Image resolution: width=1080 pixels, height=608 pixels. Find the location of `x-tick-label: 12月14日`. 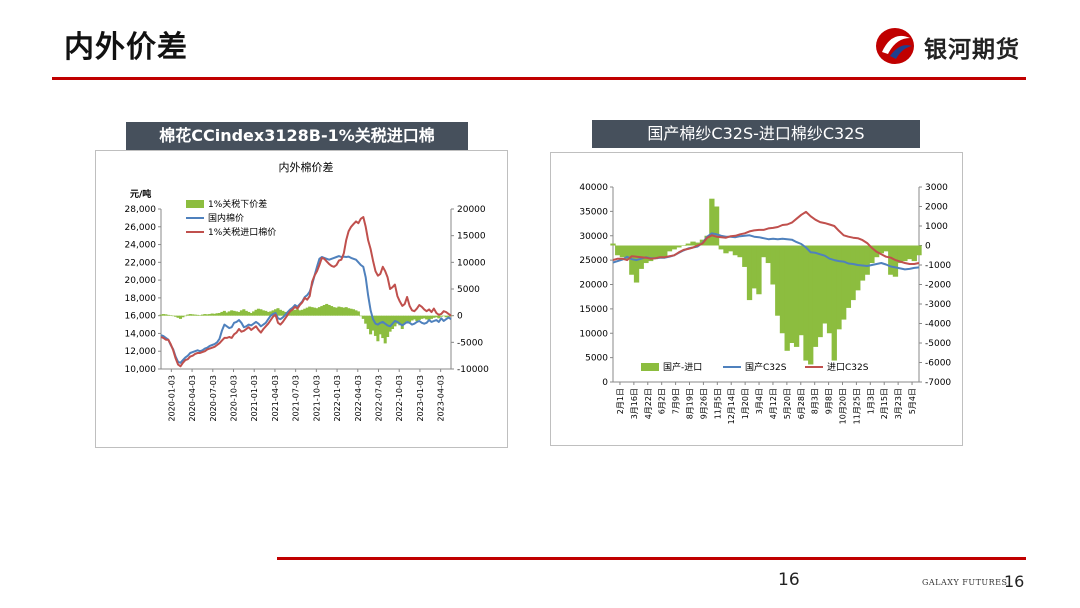

x-tick-label: 12月14日 is located at coordinates (731, 406).